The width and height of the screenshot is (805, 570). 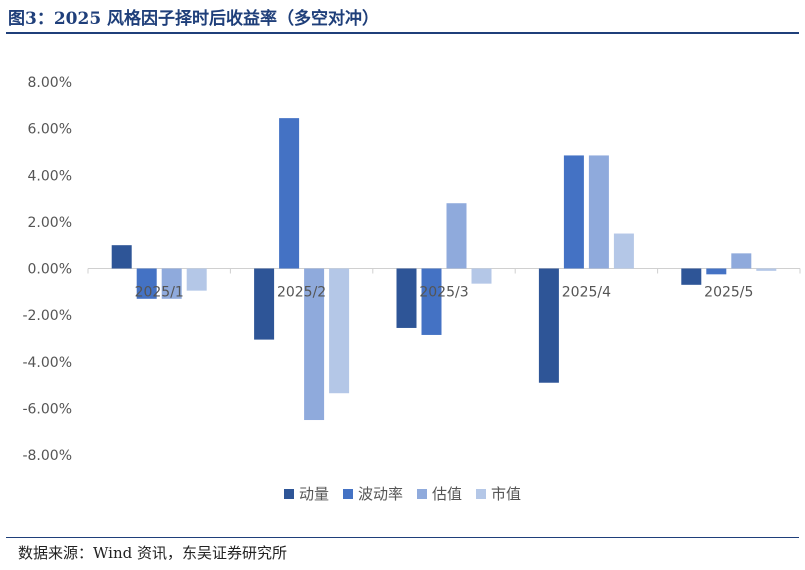 I want to click on legend-item: 波动率, so click(x=372, y=493).